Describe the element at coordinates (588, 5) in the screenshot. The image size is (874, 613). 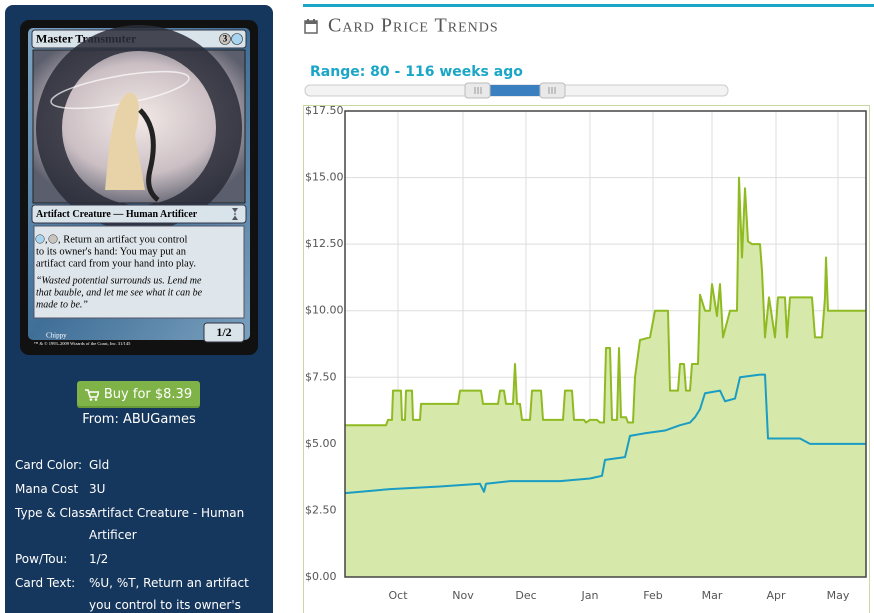
I see `top-rule` at that location.